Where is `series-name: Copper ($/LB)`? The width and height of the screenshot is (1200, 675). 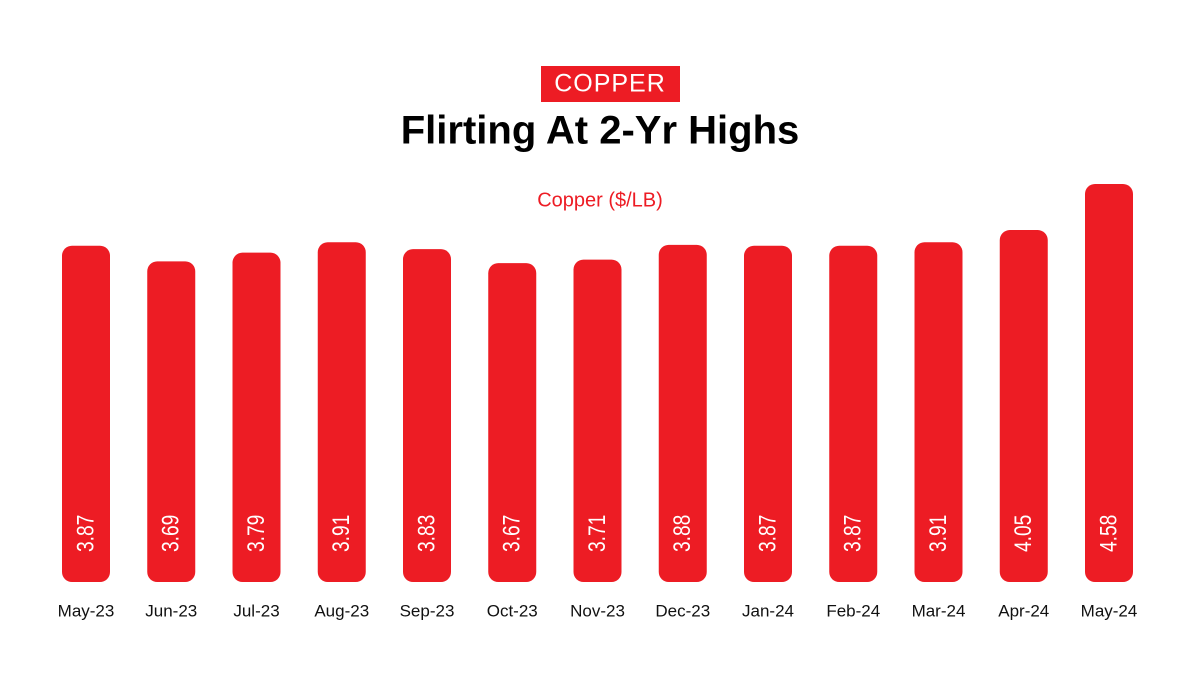
series-name: Copper ($/LB) is located at coordinates (600, 200).